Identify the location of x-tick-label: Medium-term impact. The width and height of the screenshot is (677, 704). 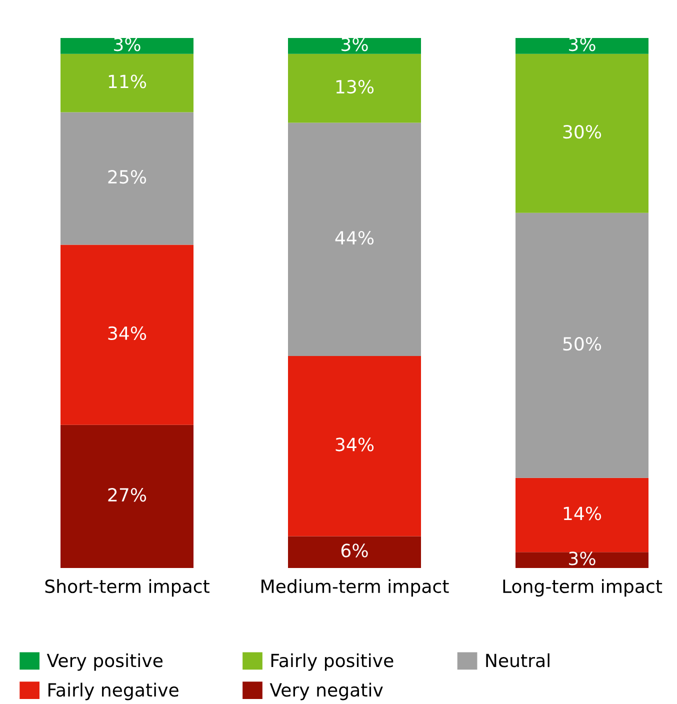
(355, 588).